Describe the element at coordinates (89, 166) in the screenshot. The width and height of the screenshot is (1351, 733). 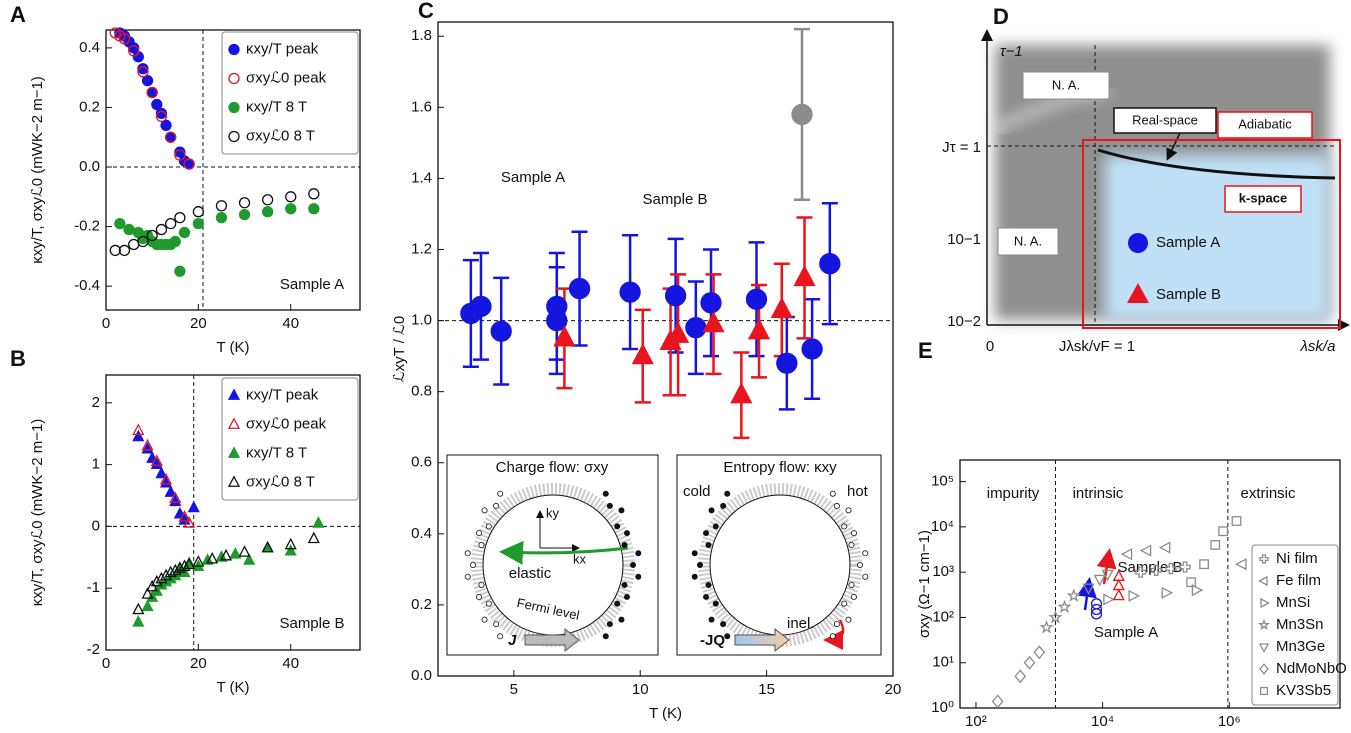
I see `y-tick-label: 0.0` at that location.